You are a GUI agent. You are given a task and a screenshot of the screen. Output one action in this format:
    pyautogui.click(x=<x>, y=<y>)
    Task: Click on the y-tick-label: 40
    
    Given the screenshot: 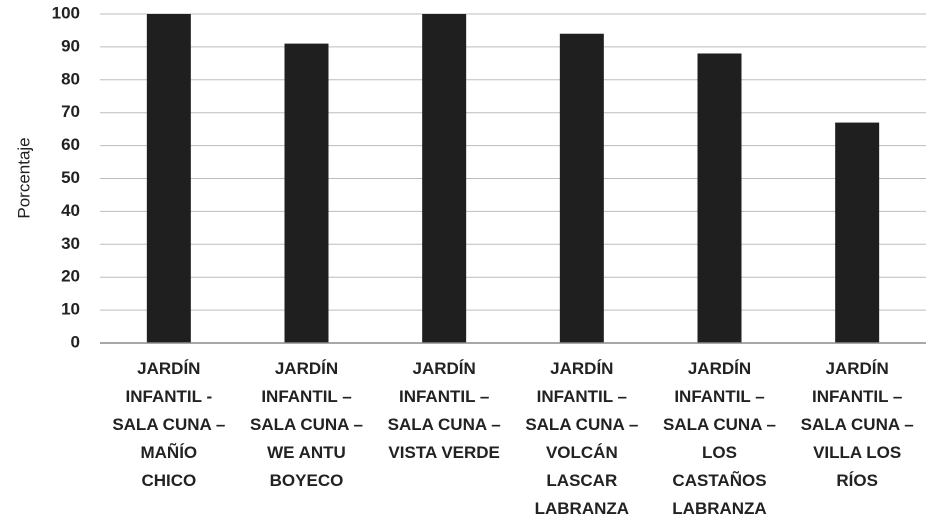 What is the action you would take?
    pyautogui.click(x=70, y=210)
    